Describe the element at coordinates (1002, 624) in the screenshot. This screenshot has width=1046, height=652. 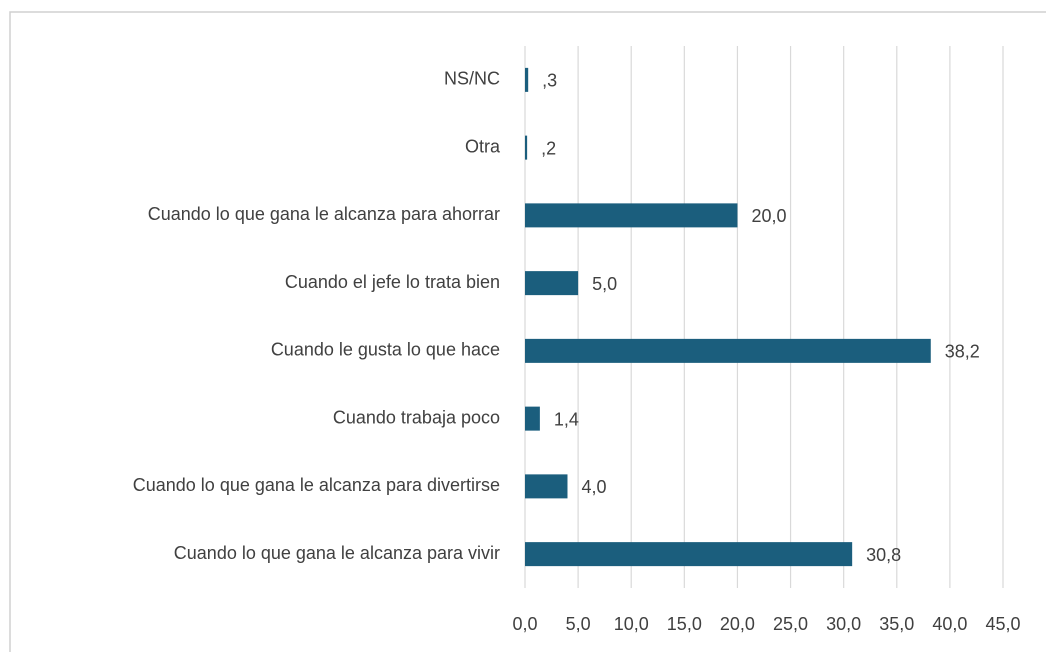
I see `x-tick-label: 45,0` at that location.